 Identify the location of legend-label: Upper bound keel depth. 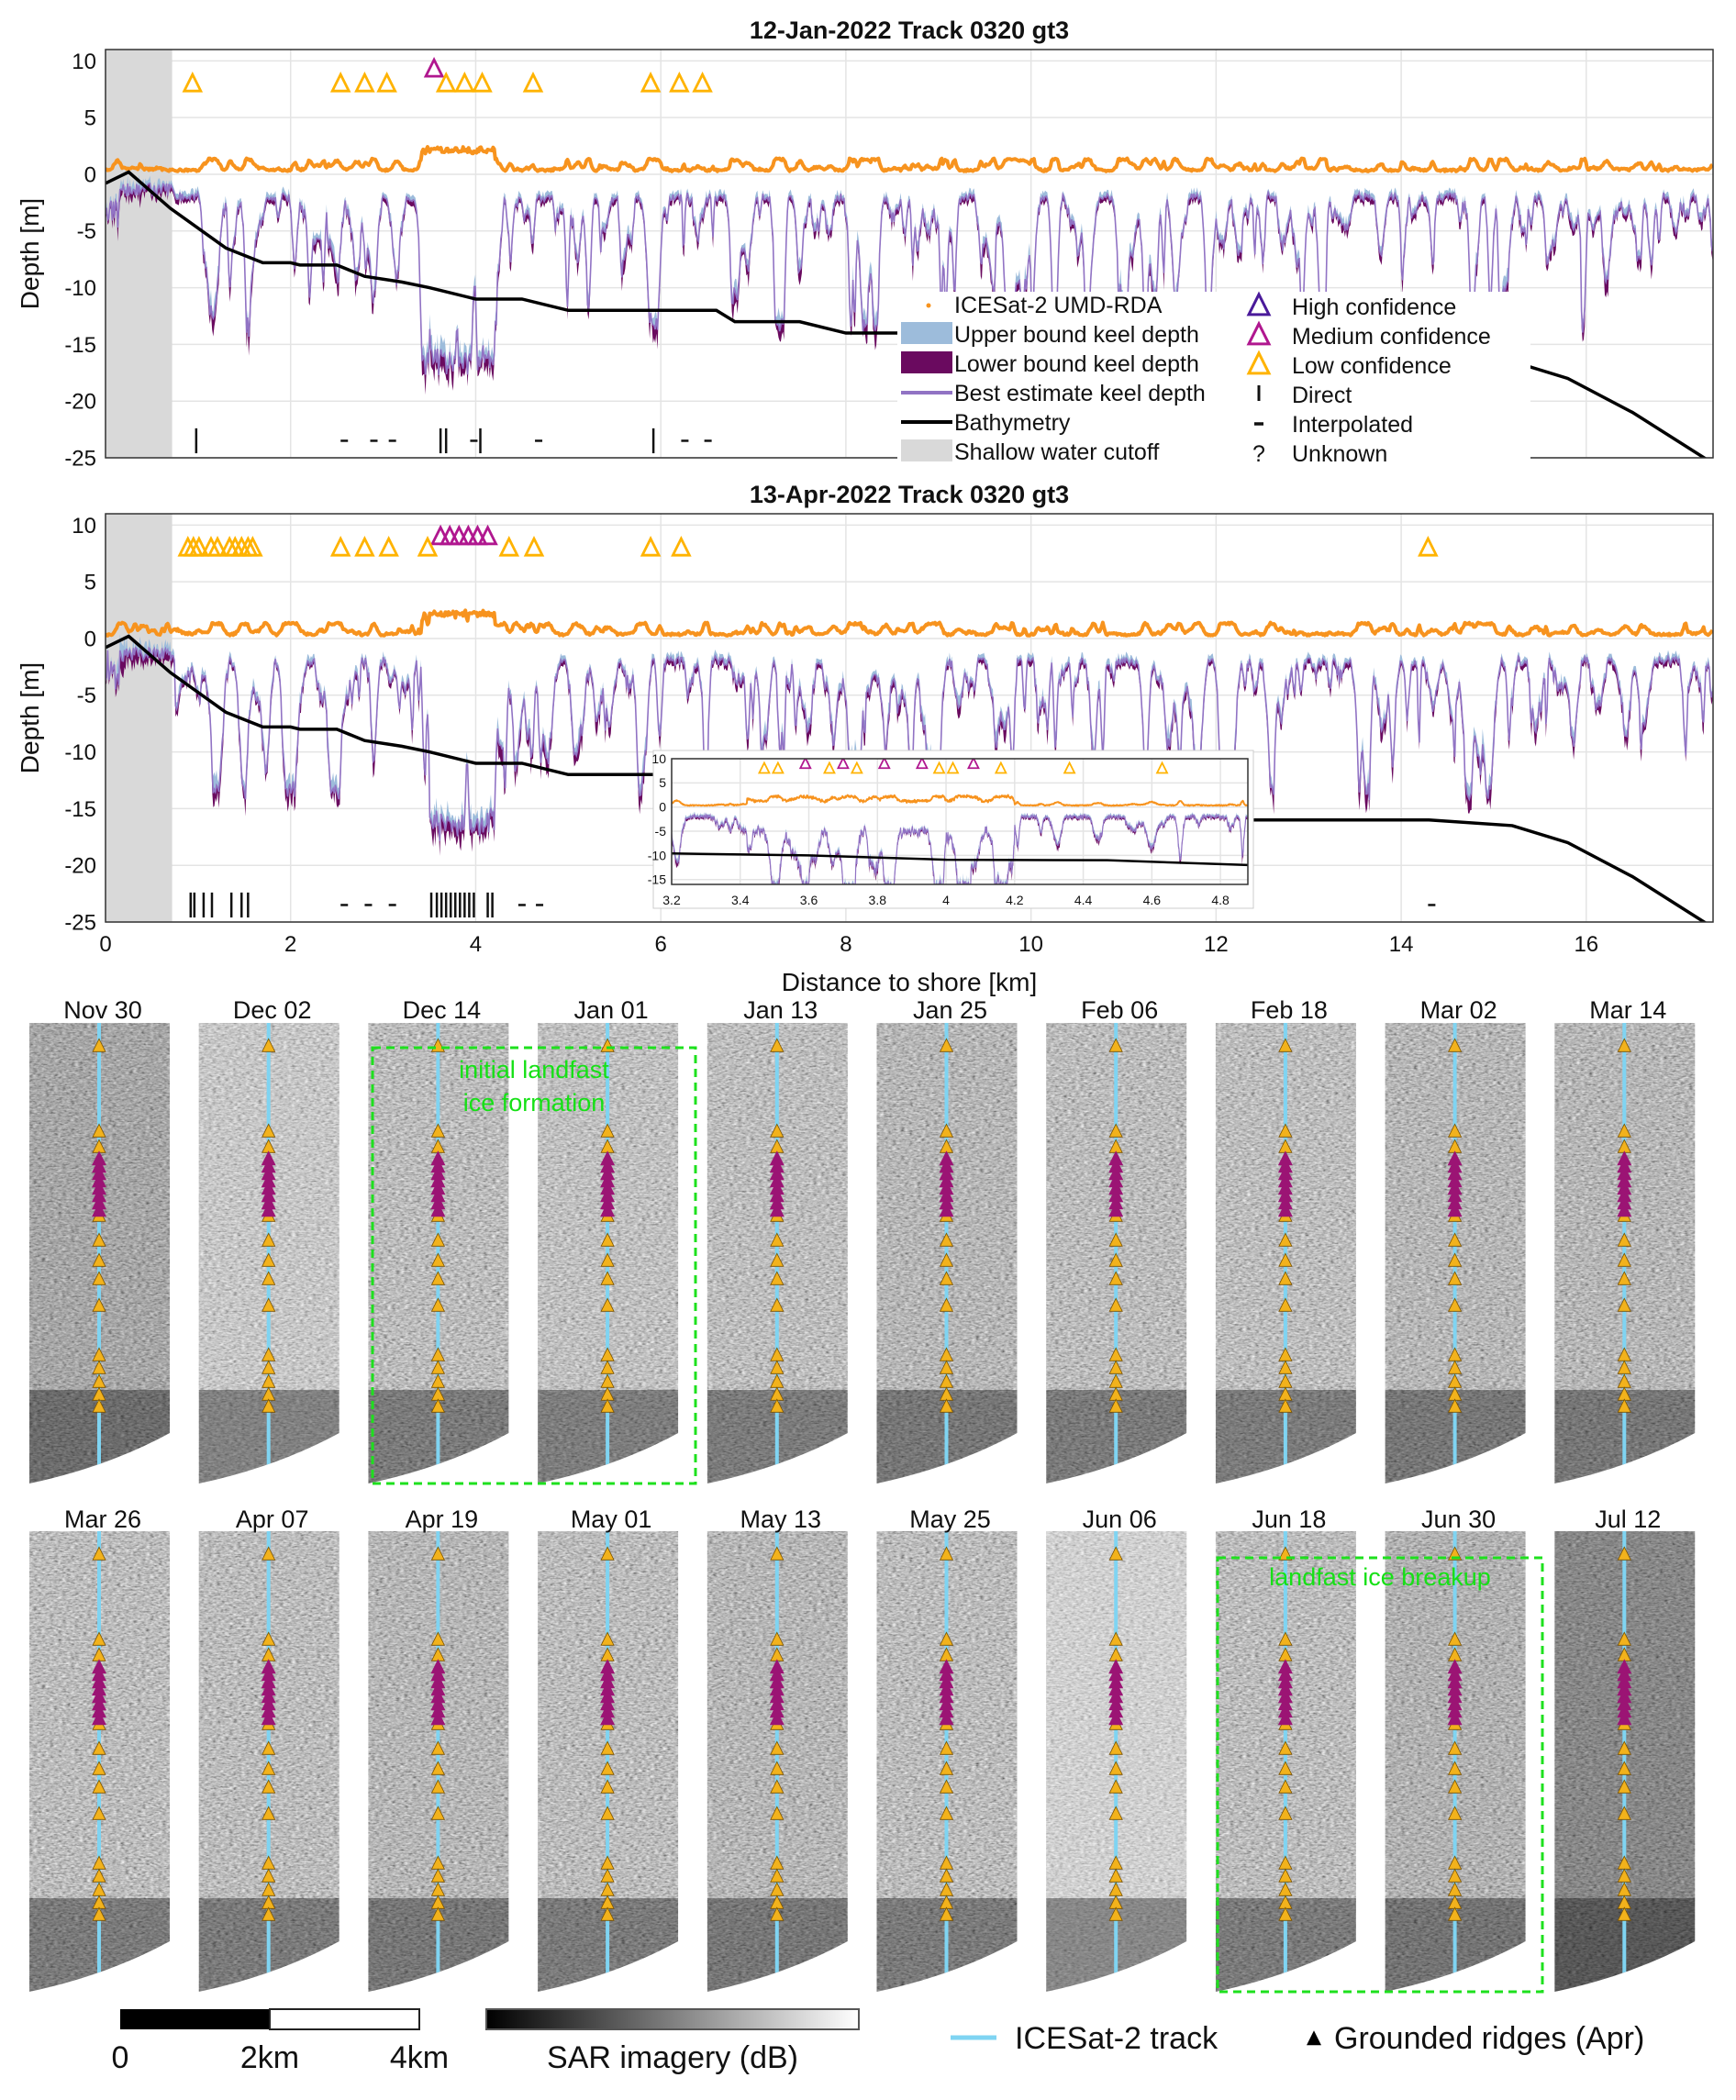
(1076, 335).